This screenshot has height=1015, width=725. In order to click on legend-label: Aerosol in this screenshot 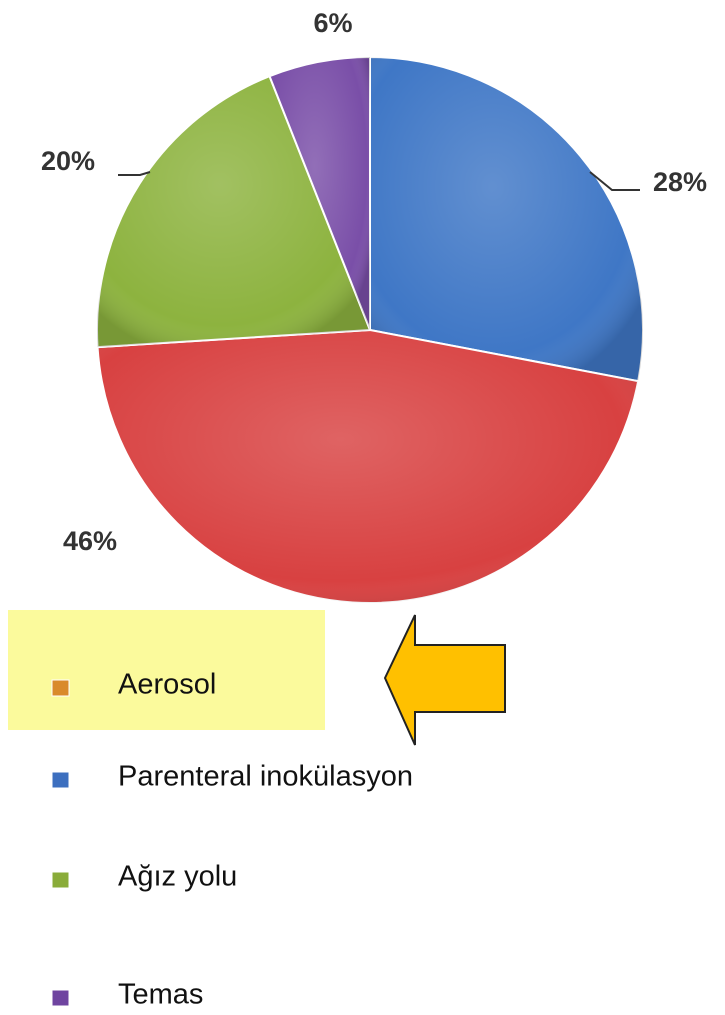, I will do `click(167, 685)`.